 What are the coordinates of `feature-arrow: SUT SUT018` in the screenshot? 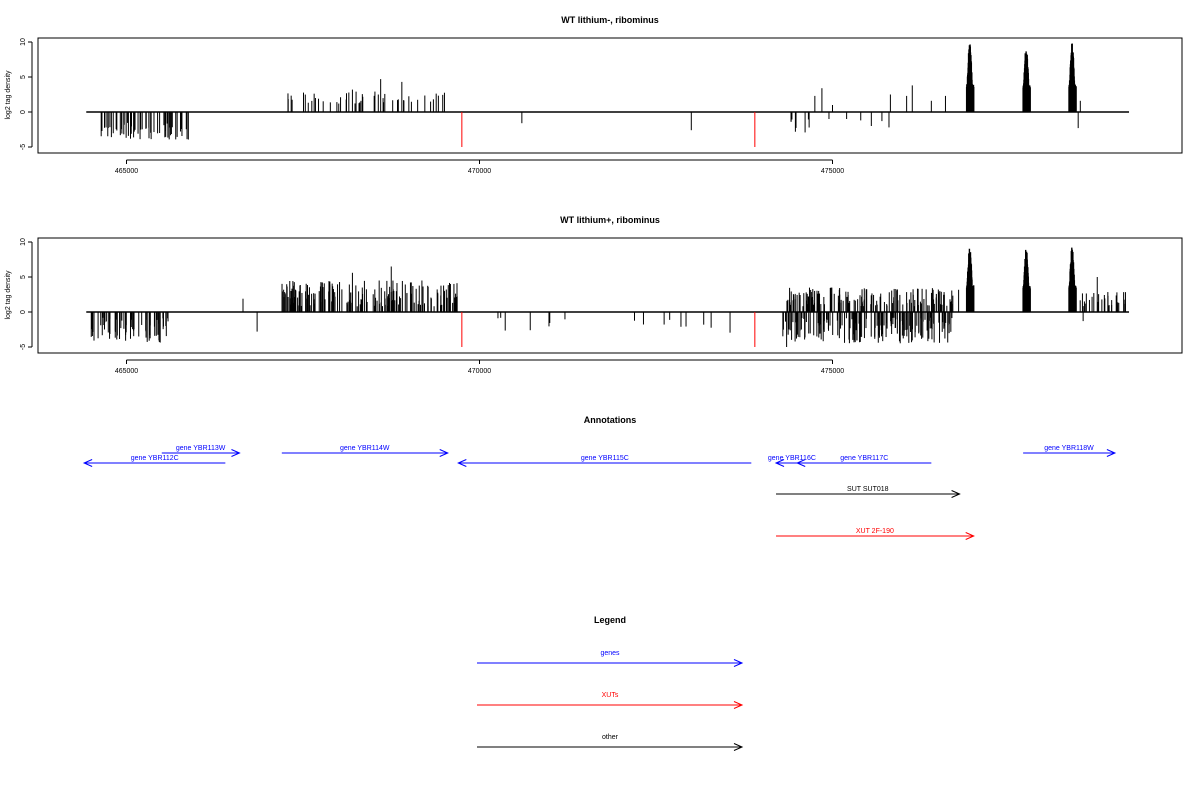 It's located at (868, 492).